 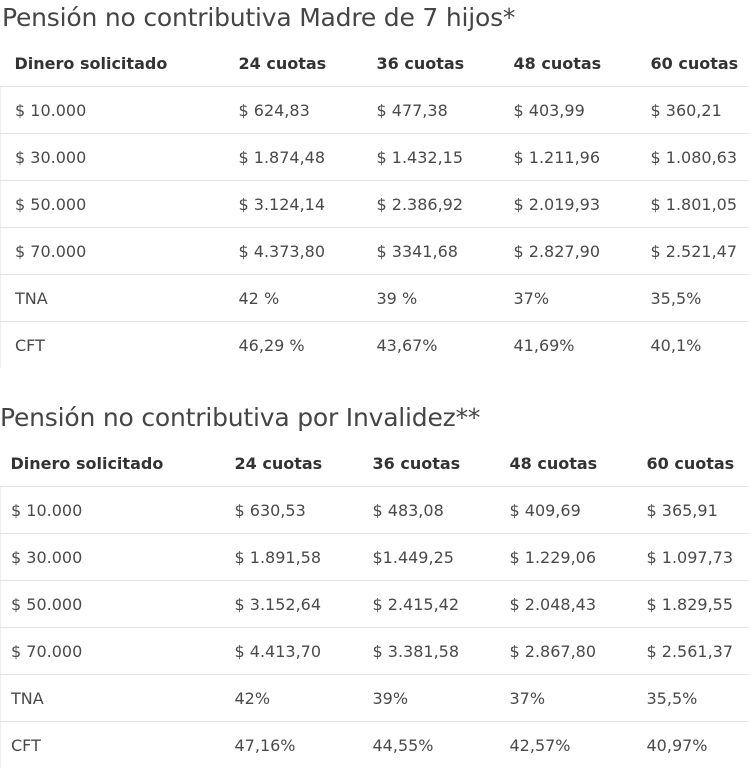 I want to click on table-row: CFT 47,16% 44,55% 42,57% 40,97%, so click(x=374, y=744).